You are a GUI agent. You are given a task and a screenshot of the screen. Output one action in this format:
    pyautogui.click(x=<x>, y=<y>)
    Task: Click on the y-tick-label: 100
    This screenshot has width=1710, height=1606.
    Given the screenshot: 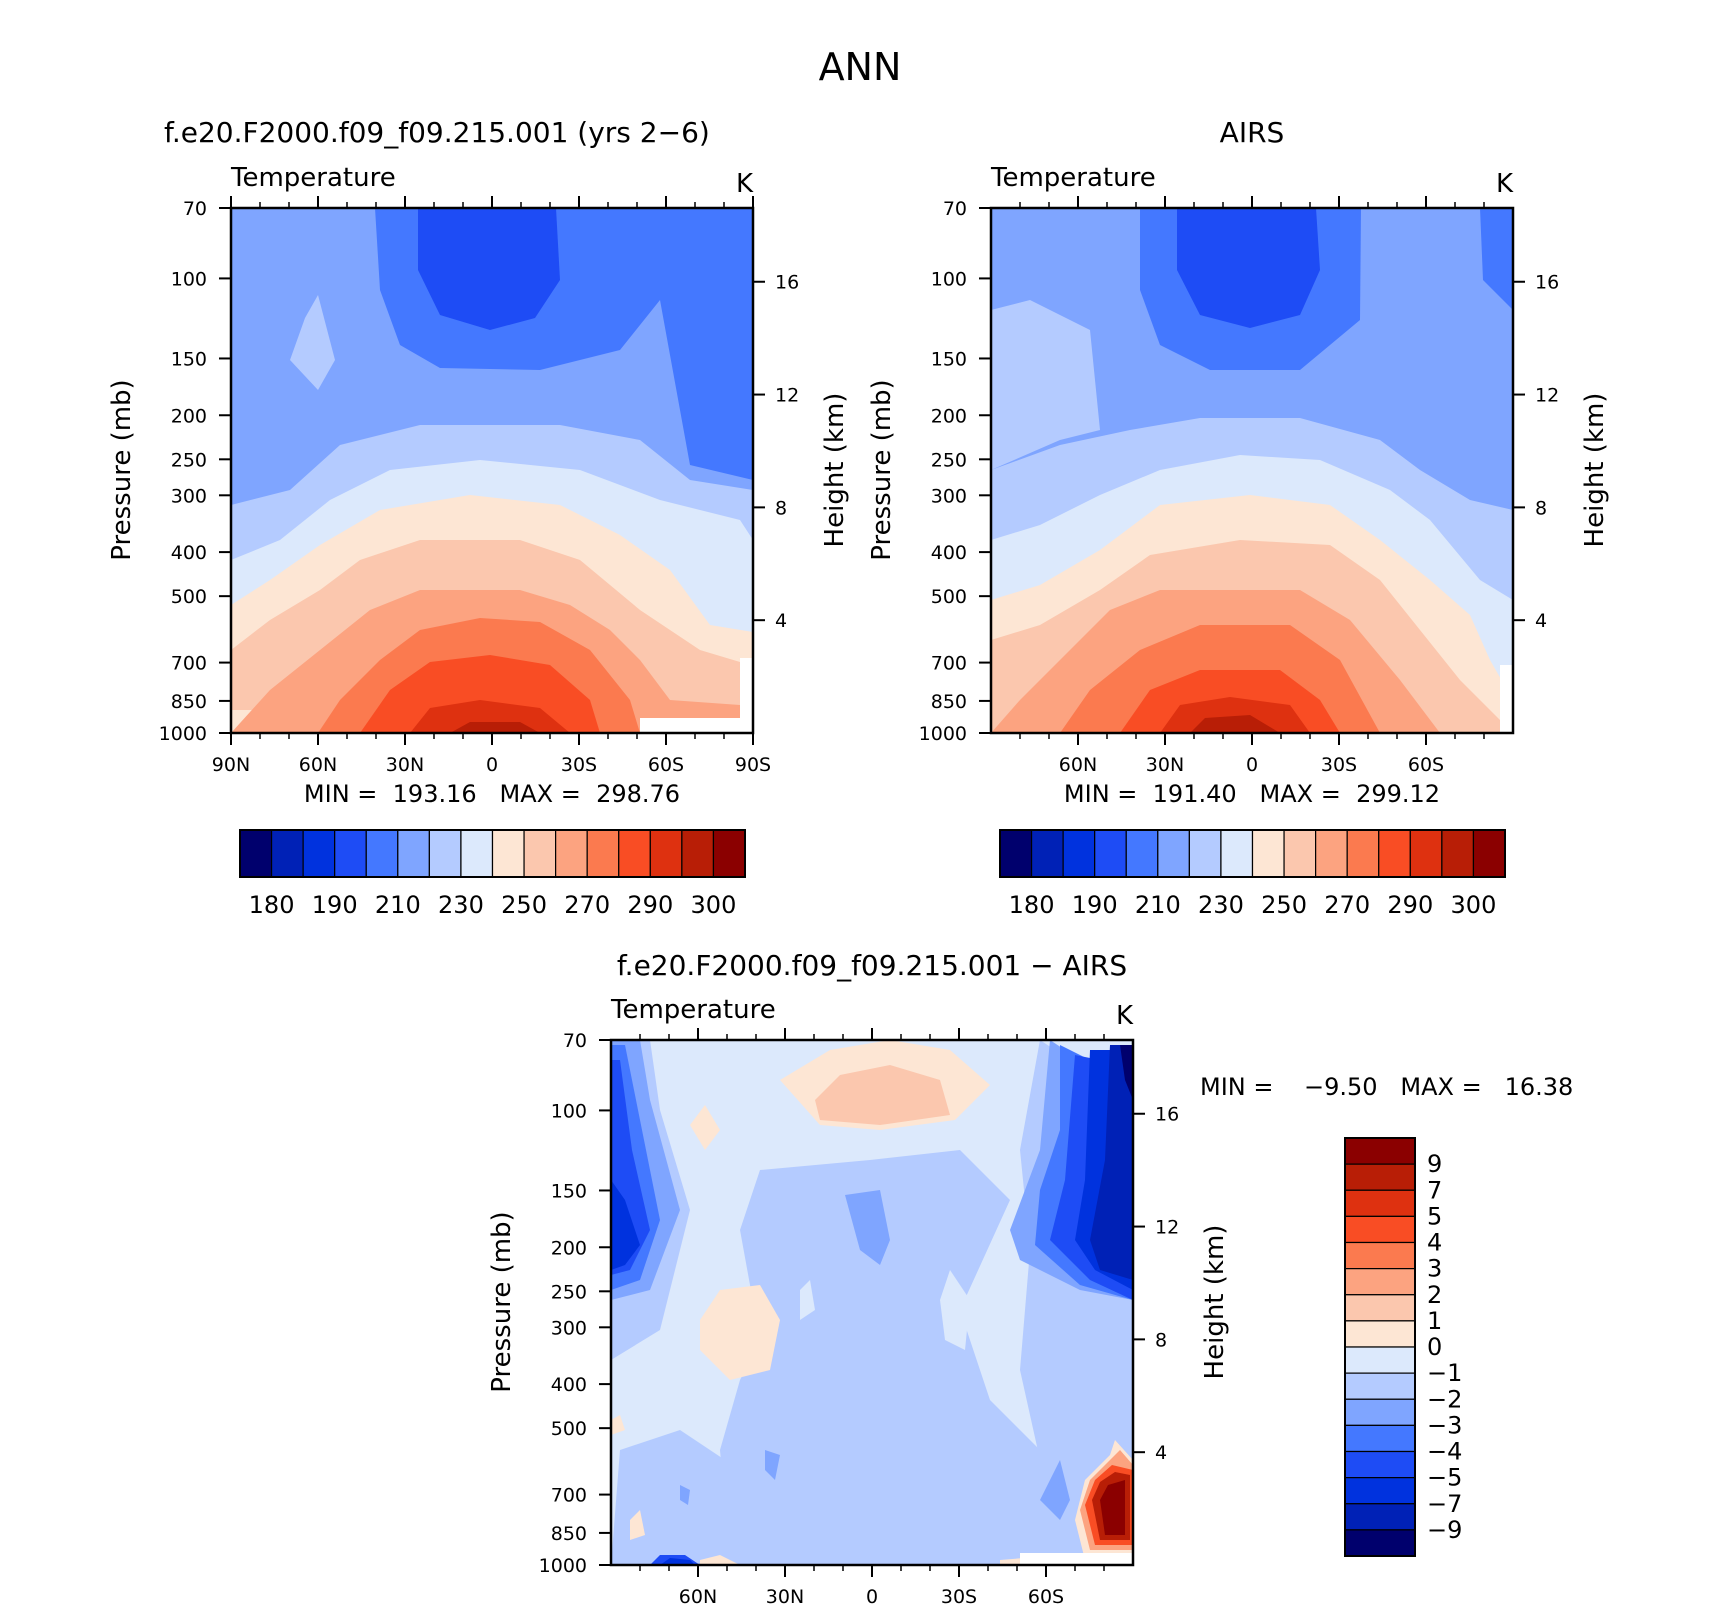 What is the action you would take?
    pyautogui.click(x=189, y=279)
    